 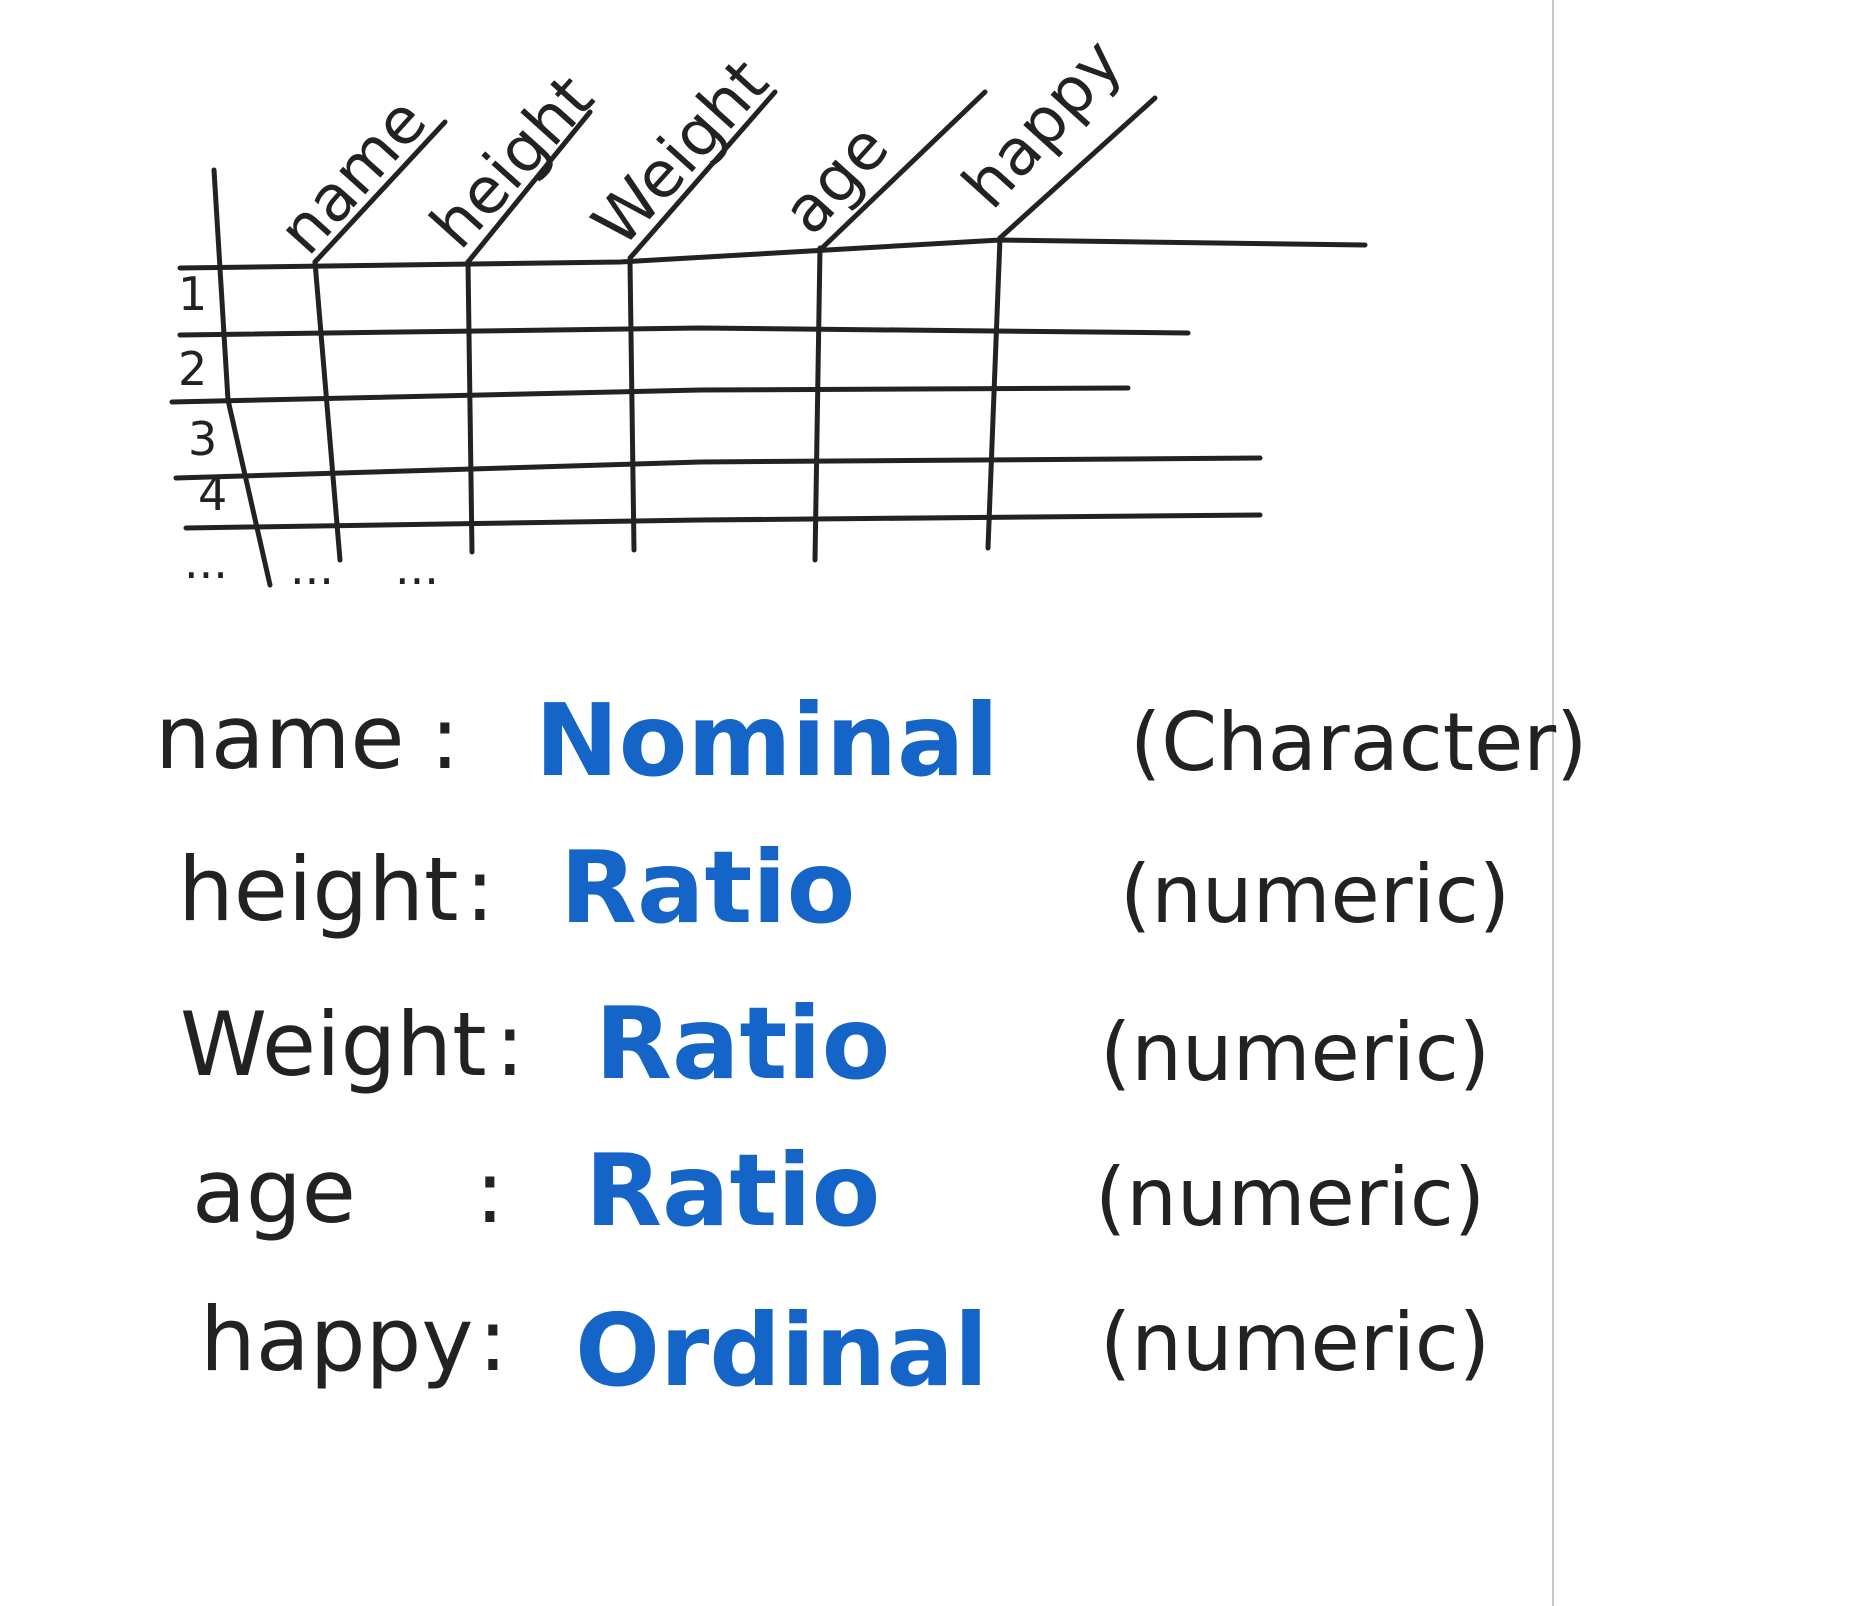 What do you see at coordinates (318, 889) in the screenshot?
I see `variable-name: height` at bounding box center [318, 889].